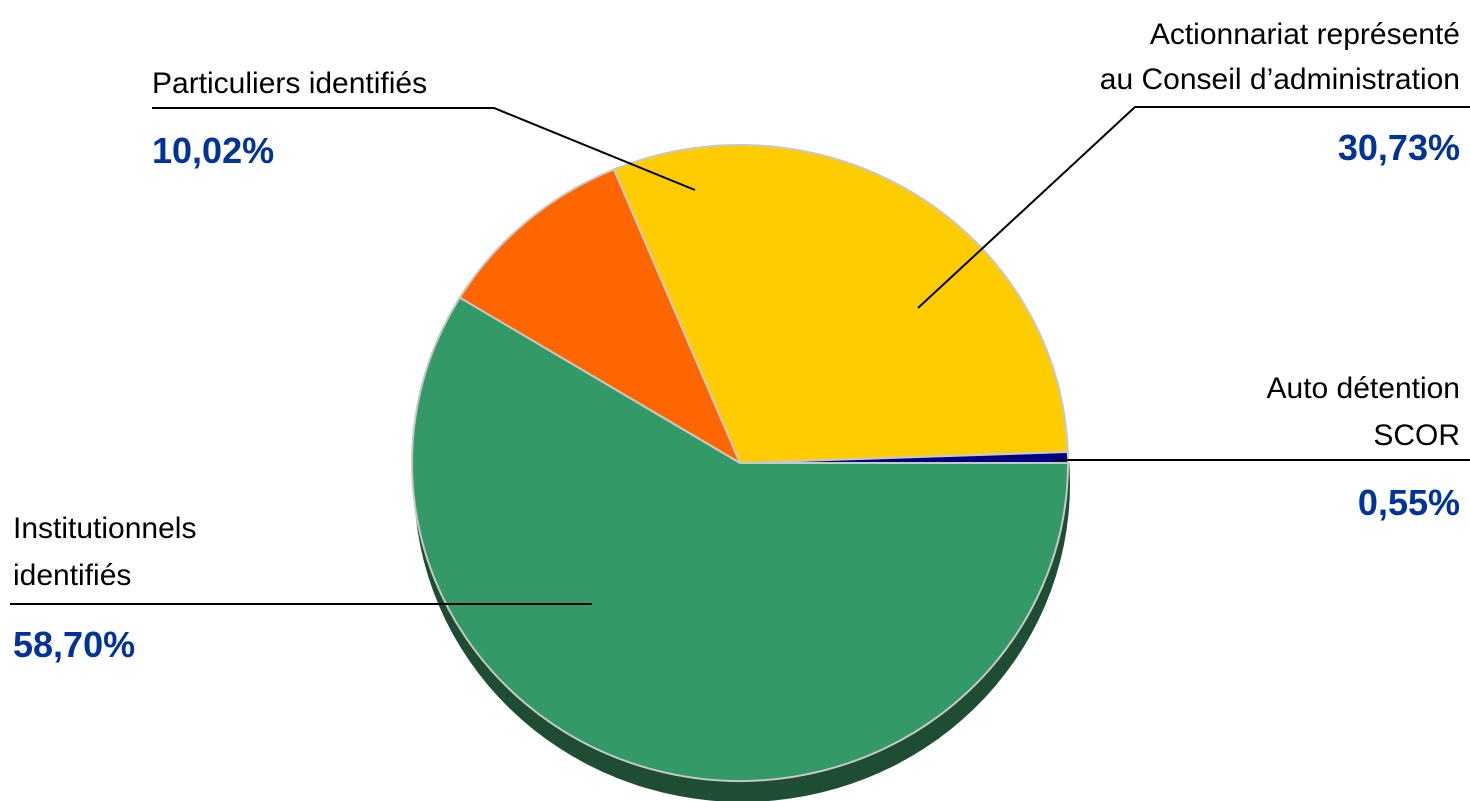  Describe the element at coordinates (1409, 502) in the screenshot. I see `slice-value-auto-detention: 0,55%` at that location.